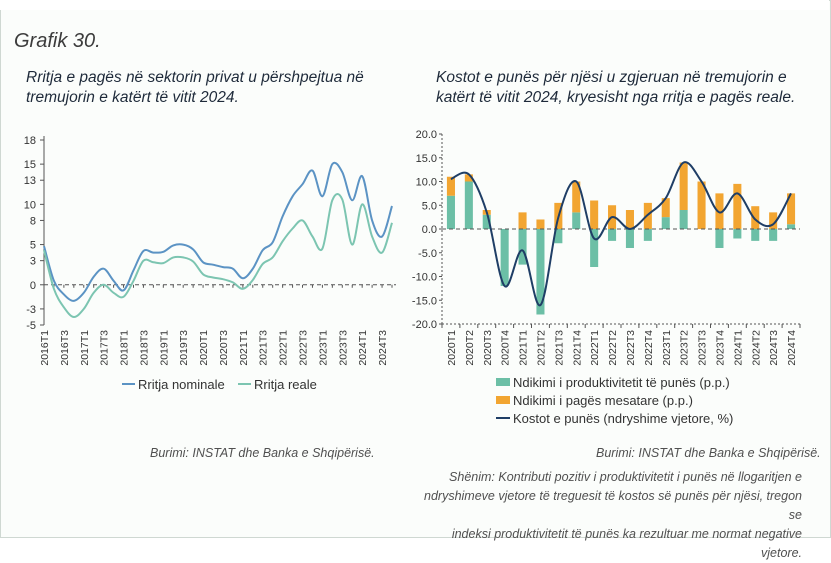 The height and width of the screenshot is (563, 831). Describe the element at coordinates (30, 165) in the screenshot. I see `left-y-tick-label: 15` at that location.